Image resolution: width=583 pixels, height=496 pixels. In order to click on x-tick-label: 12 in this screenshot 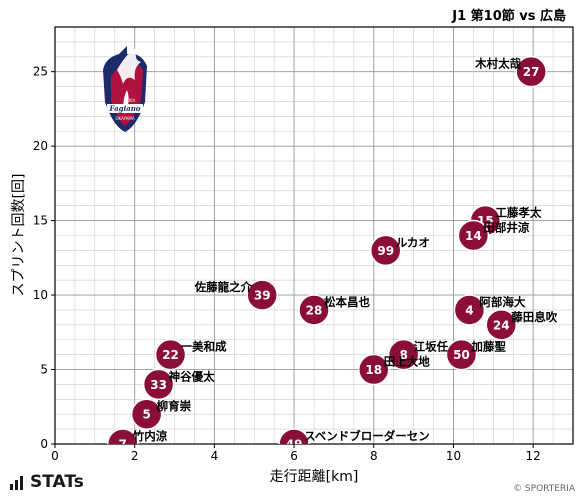, I will do `click(533, 456)`.